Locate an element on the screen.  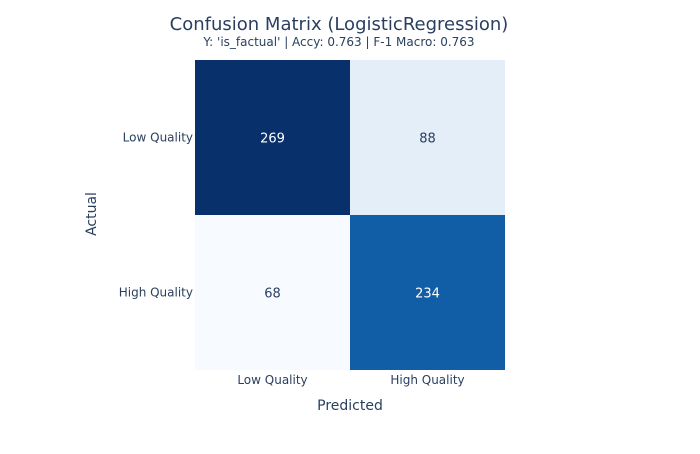
chart-title: Confusion Matrix (LogisticRegression) is located at coordinates (339, 24).